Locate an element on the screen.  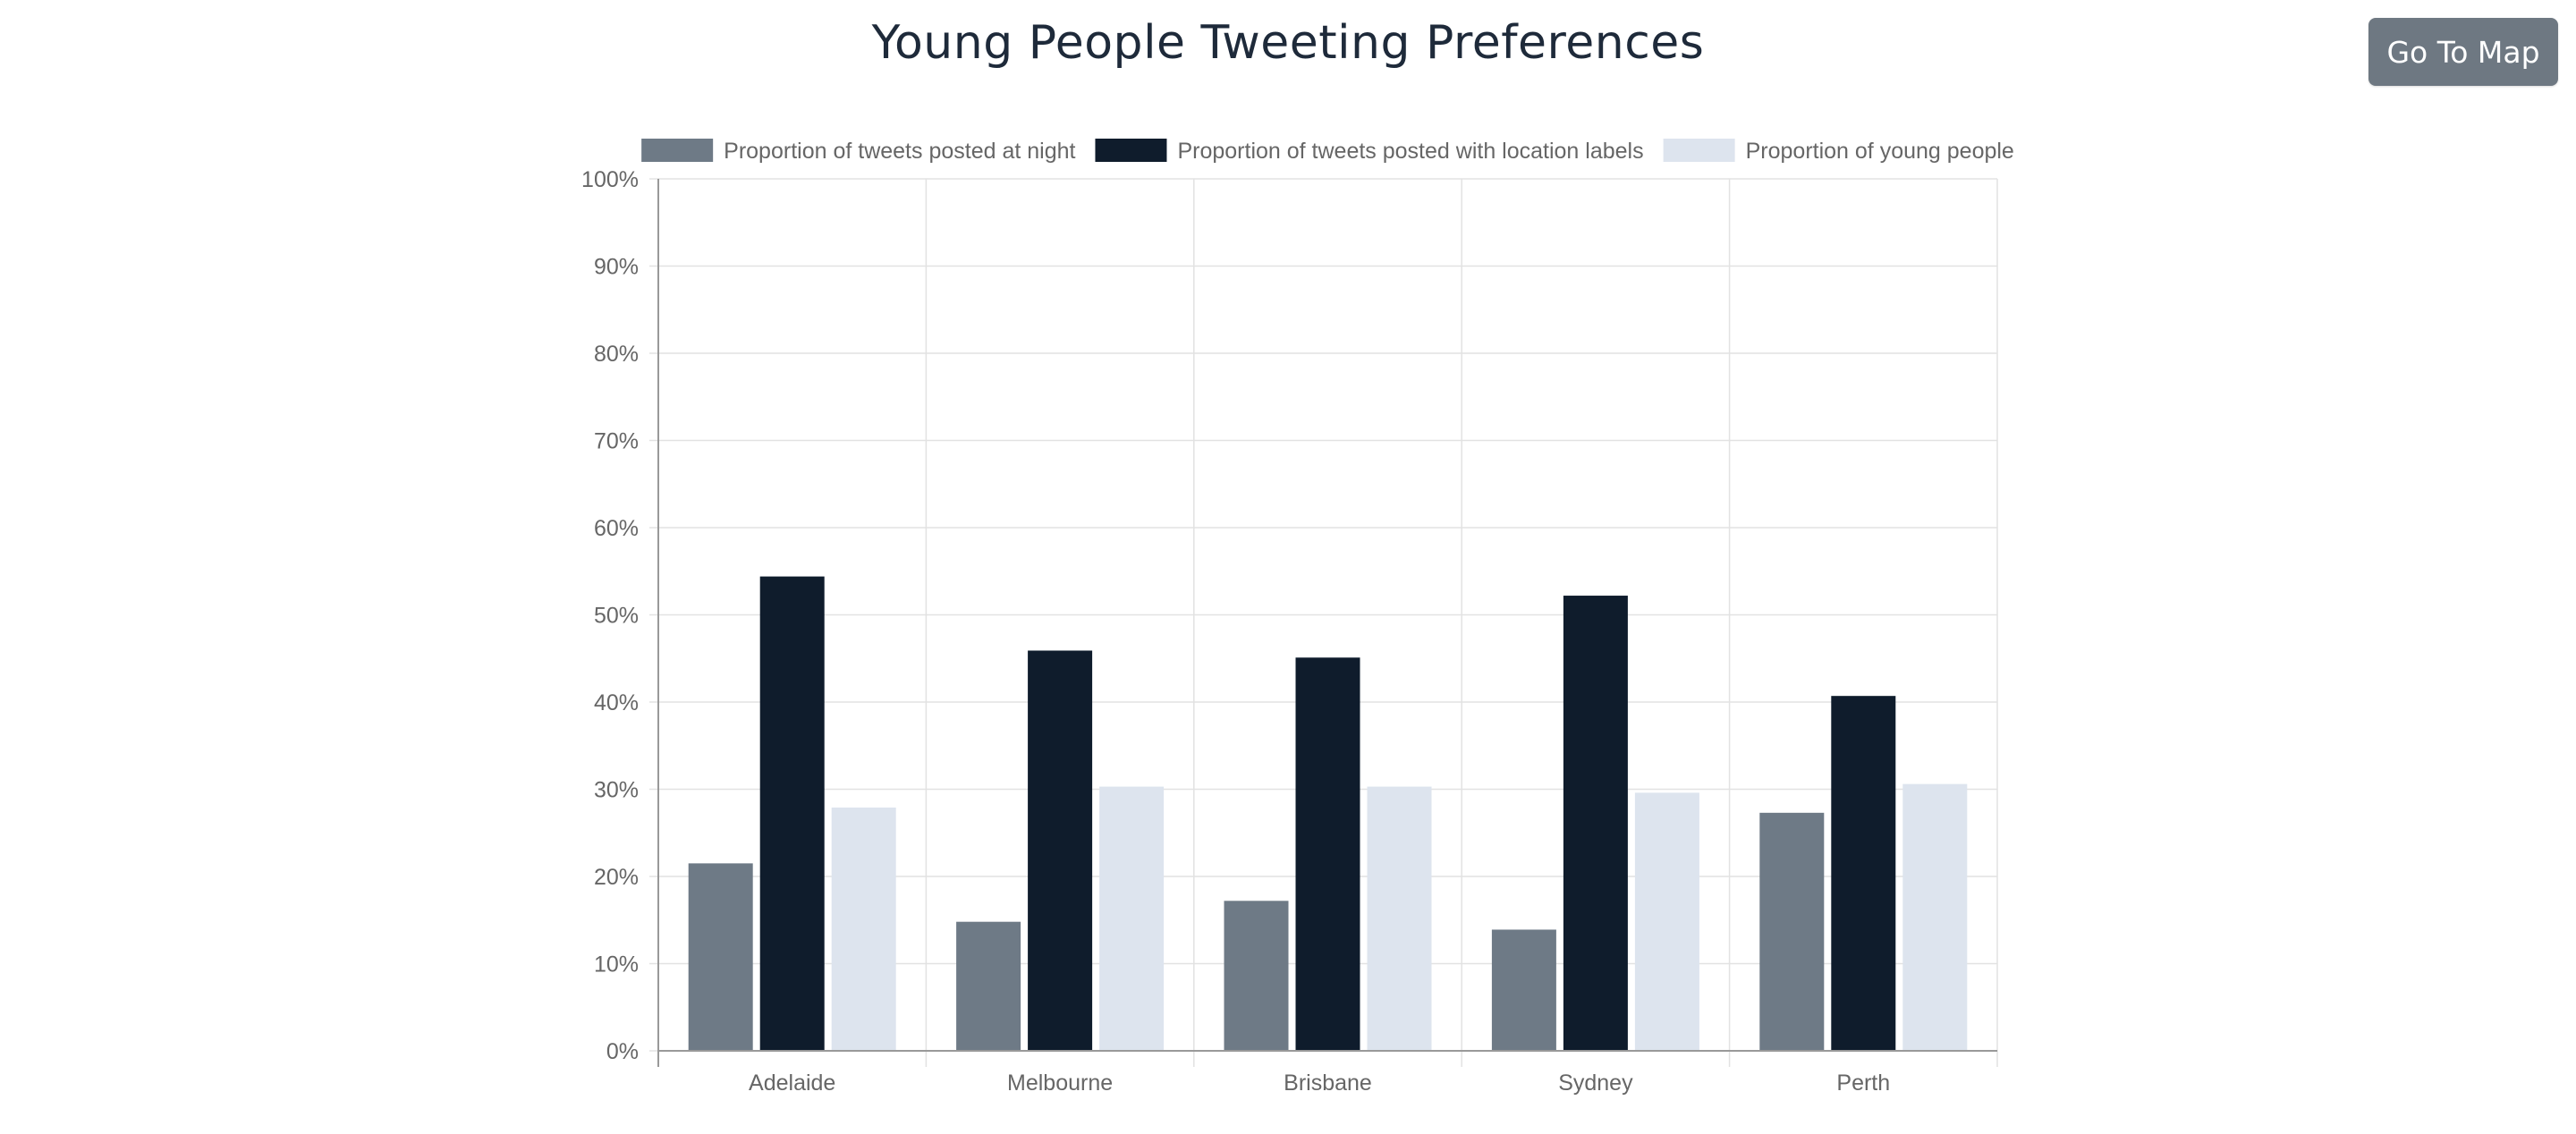
go-to-map-button: Go To Map is located at coordinates (2463, 52).